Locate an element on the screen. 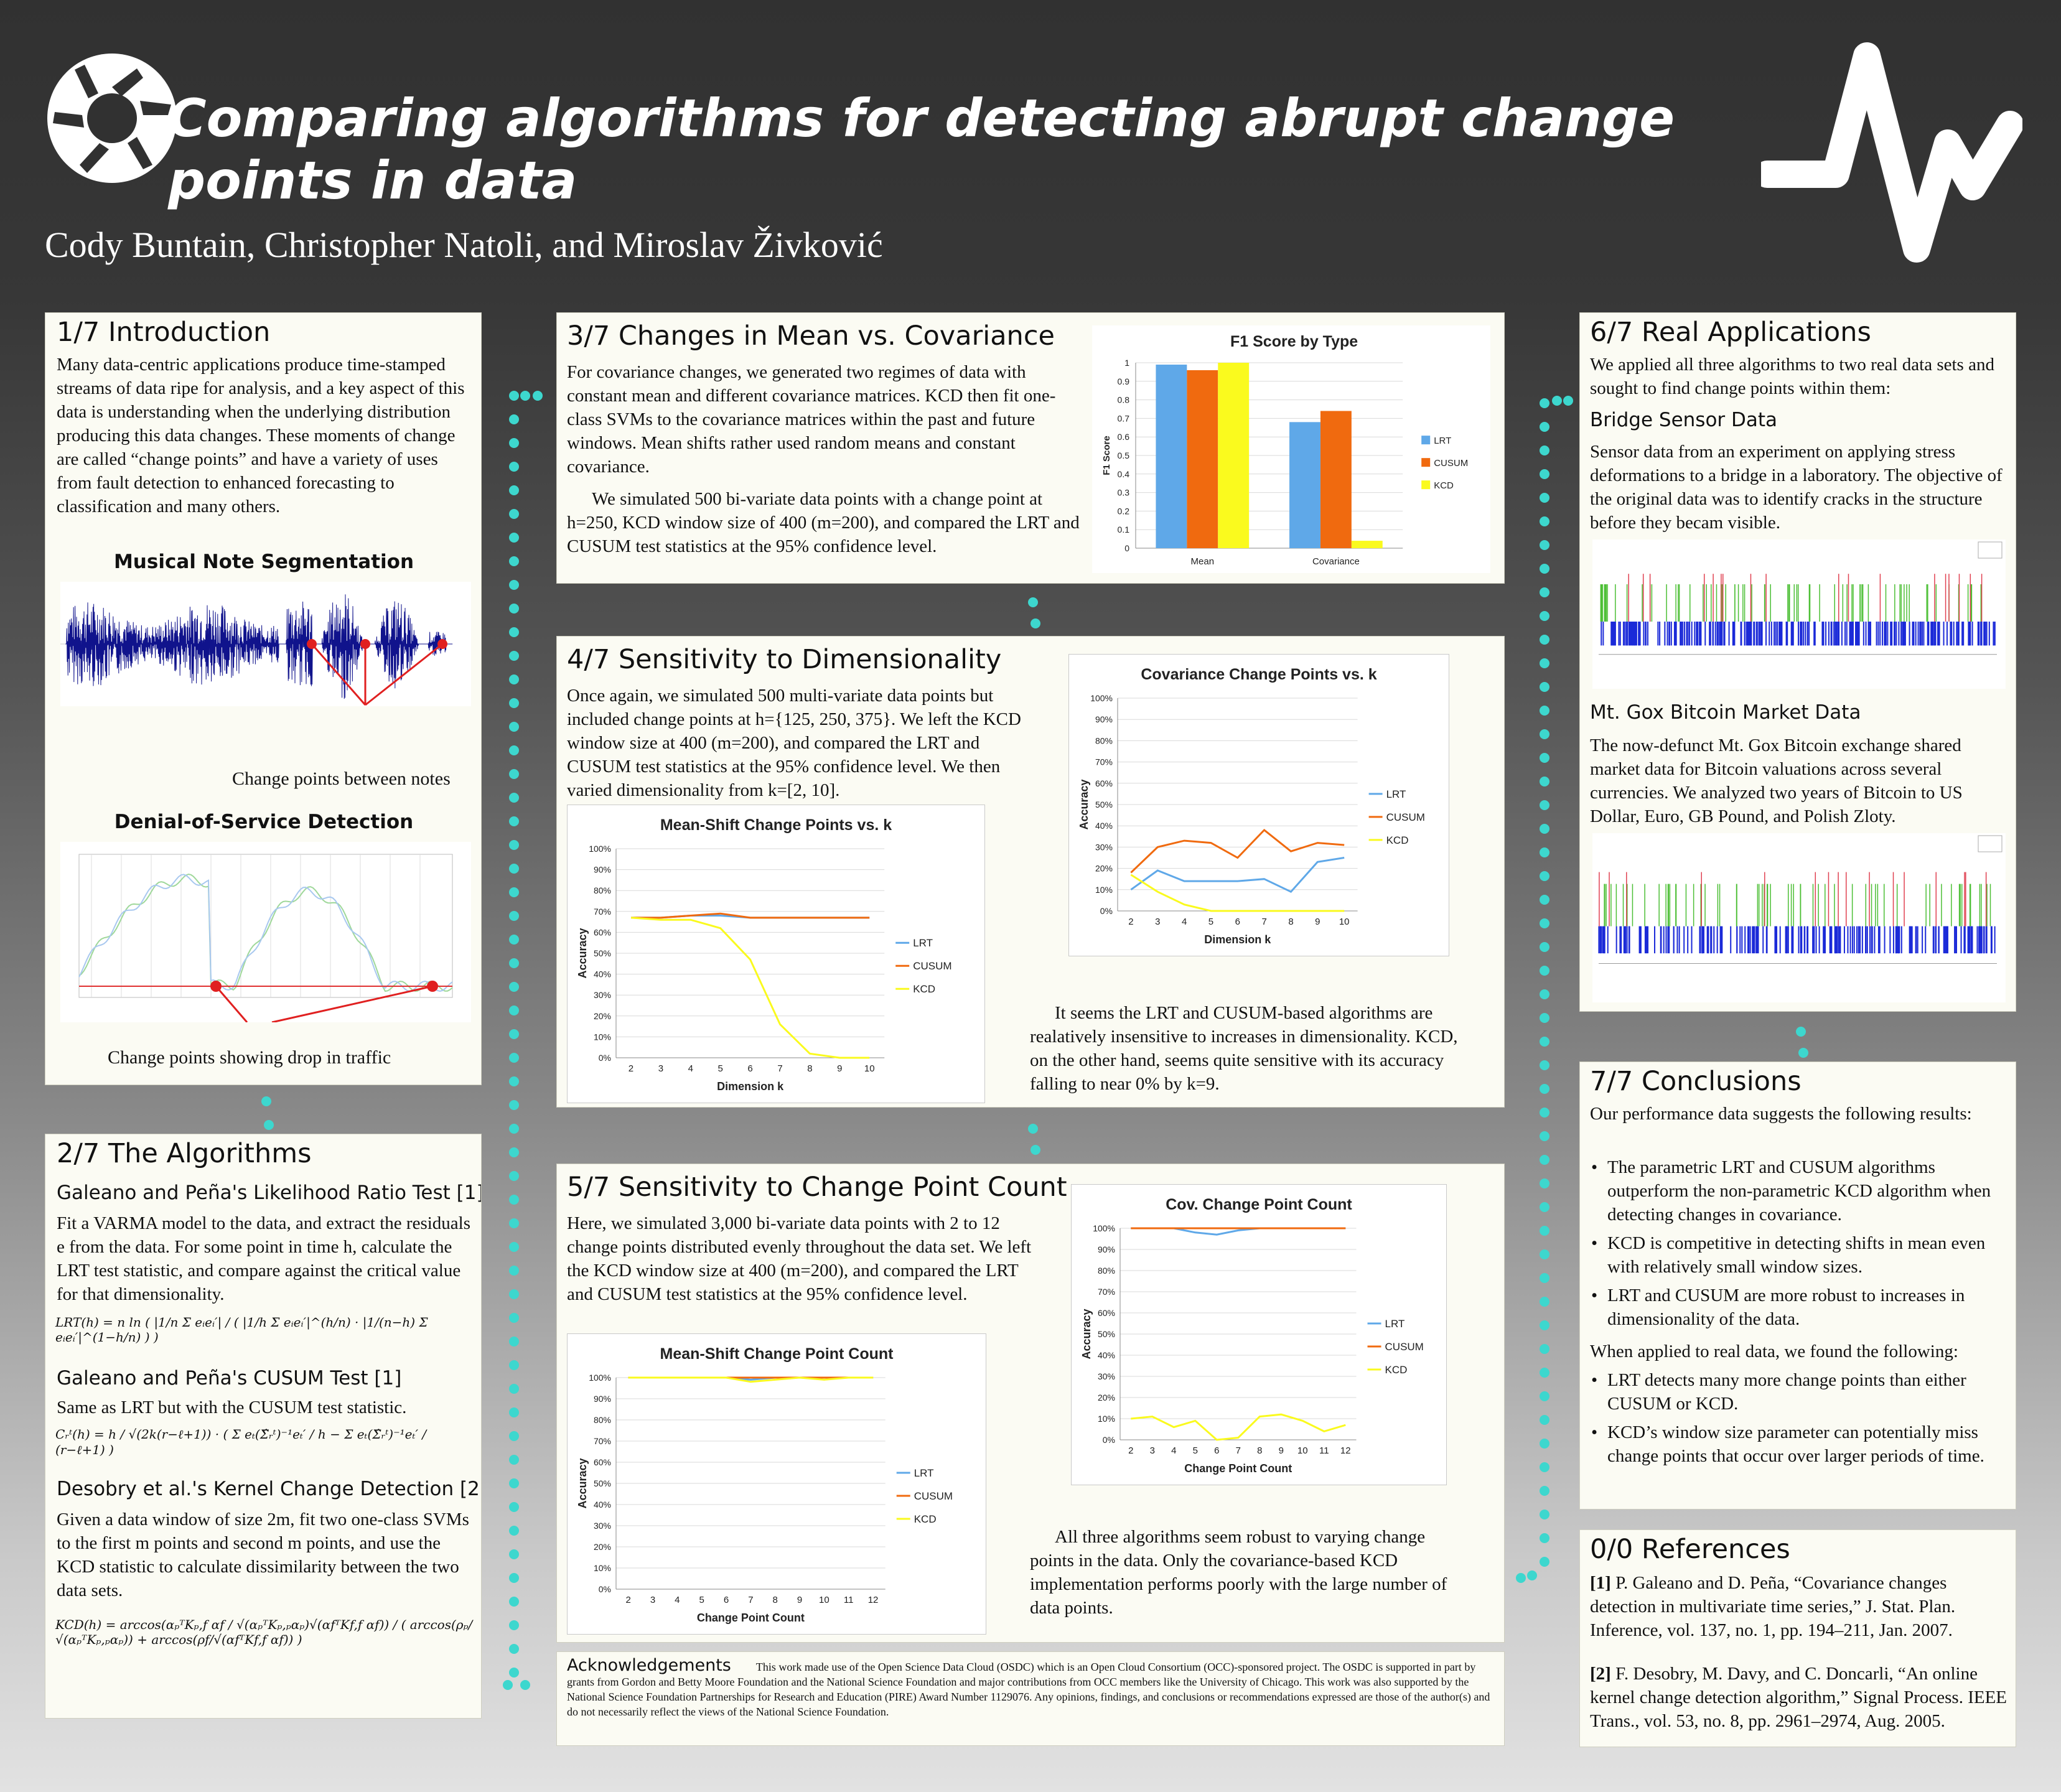  x-tick-label: 9 is located at coordinates (1317, 922).